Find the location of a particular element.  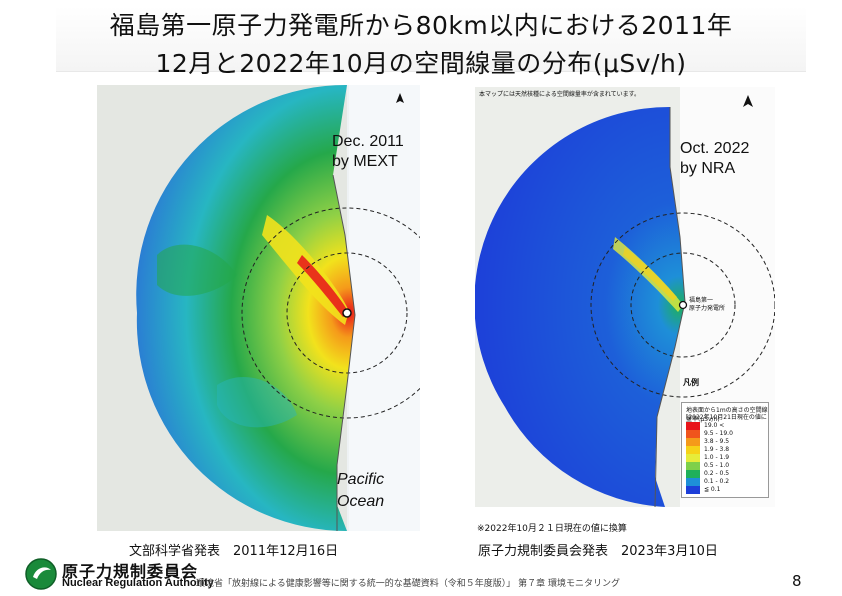

legend-item: 0.1 - 0.2 is located at coordinates (726, 482).